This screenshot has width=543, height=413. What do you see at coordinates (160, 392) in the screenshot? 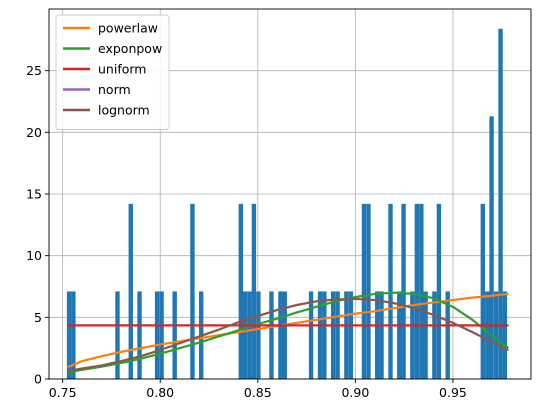
I see `x-tick-label: 0.80` at bounding box center [160, 392].